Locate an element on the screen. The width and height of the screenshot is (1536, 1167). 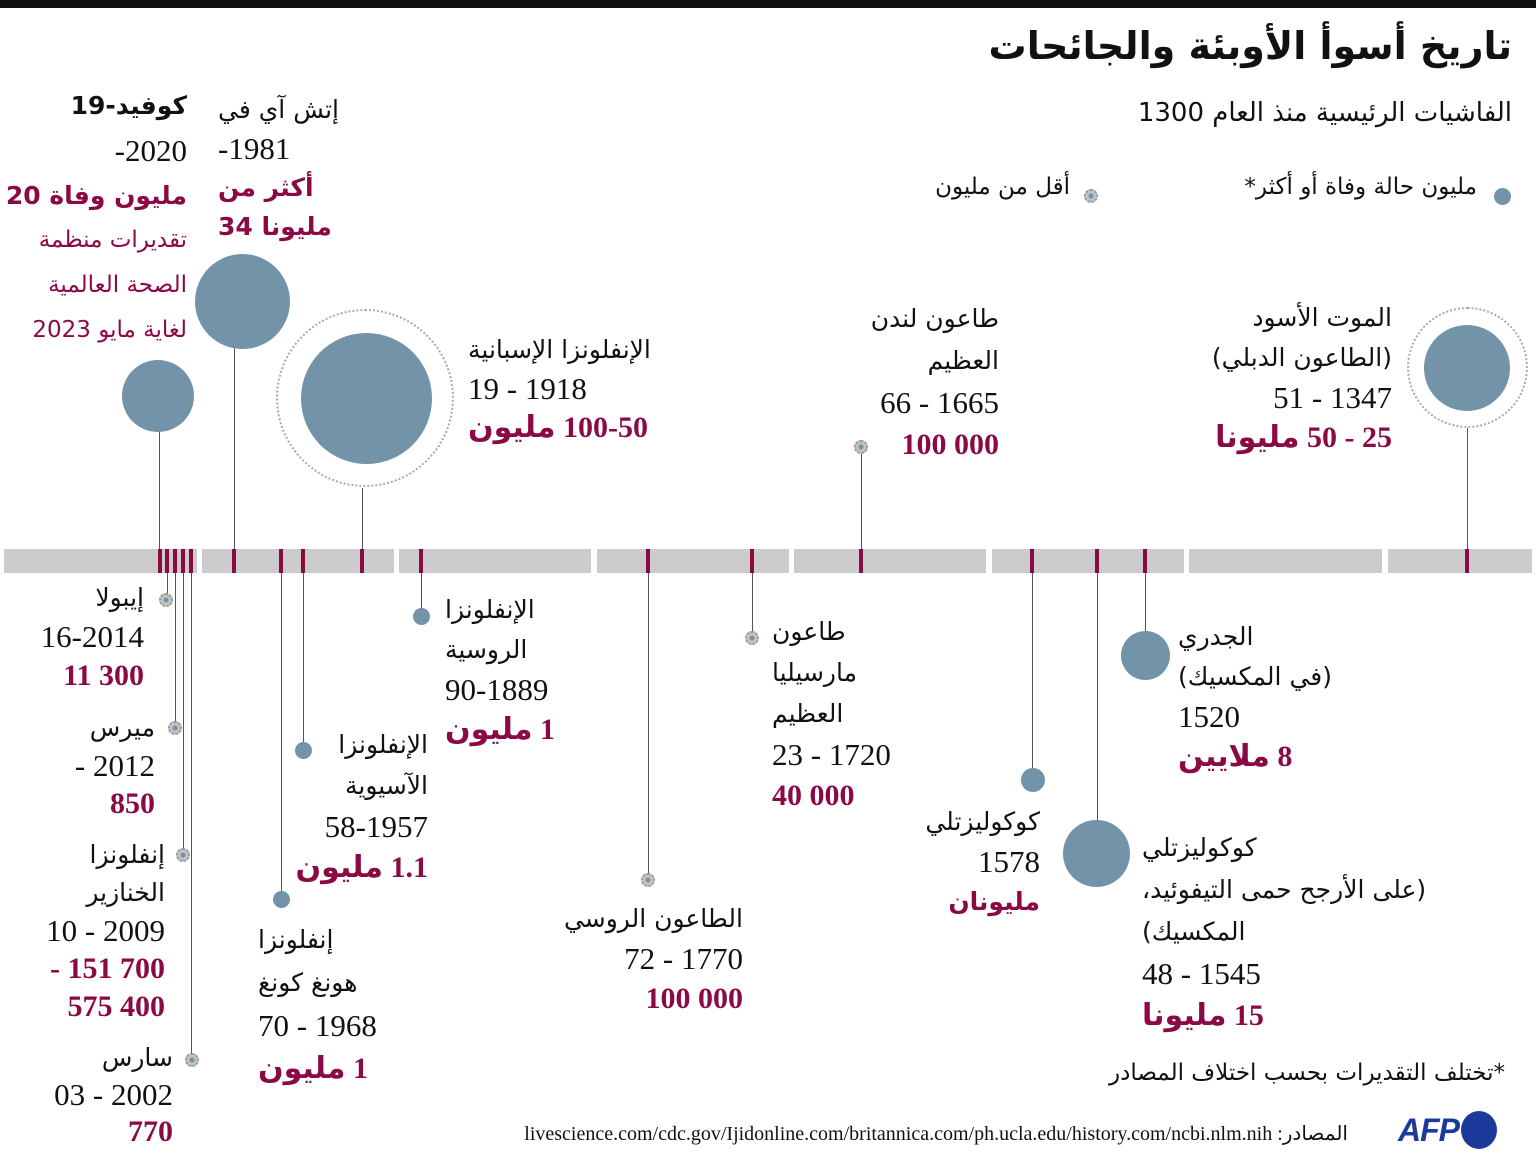
spanish-flu-circle is located at coordinates (366, 398).